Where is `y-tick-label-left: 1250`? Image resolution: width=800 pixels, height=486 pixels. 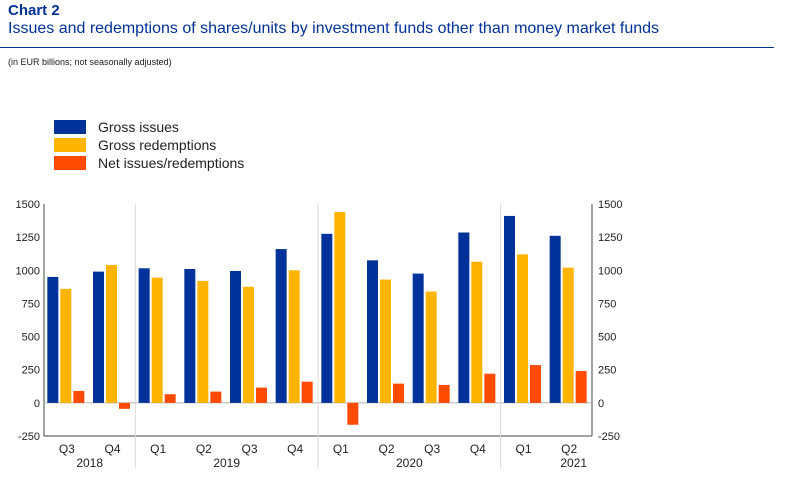 y-tick-label-left: 1250 is located at coordinates (28, 238).